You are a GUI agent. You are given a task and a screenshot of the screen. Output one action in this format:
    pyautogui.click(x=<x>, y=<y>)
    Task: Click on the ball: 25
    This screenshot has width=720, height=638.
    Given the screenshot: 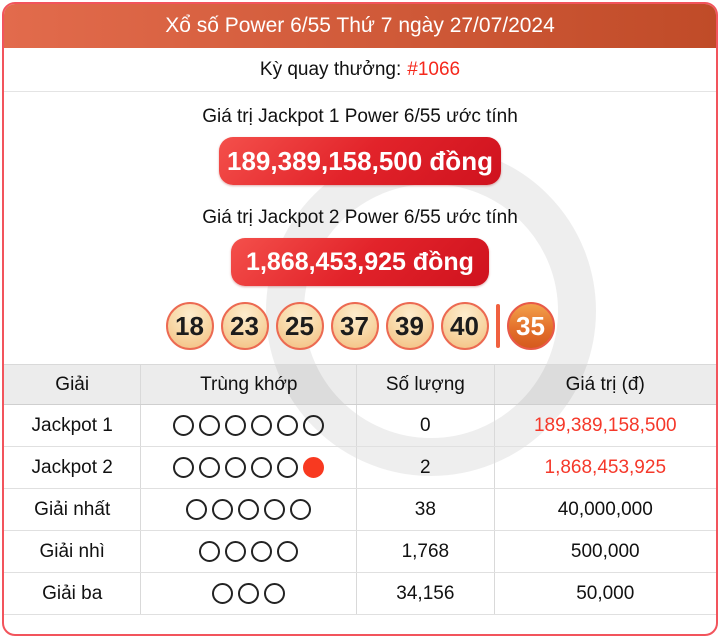 What is the action you would take?
    pyautogui.click(x=299, y=326)
    